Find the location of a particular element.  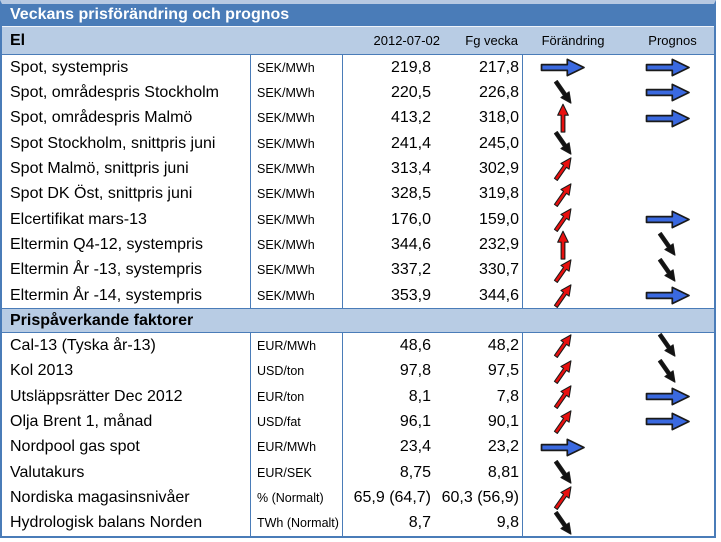

row-current-value: 176,0 is located at coordinates (410, 219).